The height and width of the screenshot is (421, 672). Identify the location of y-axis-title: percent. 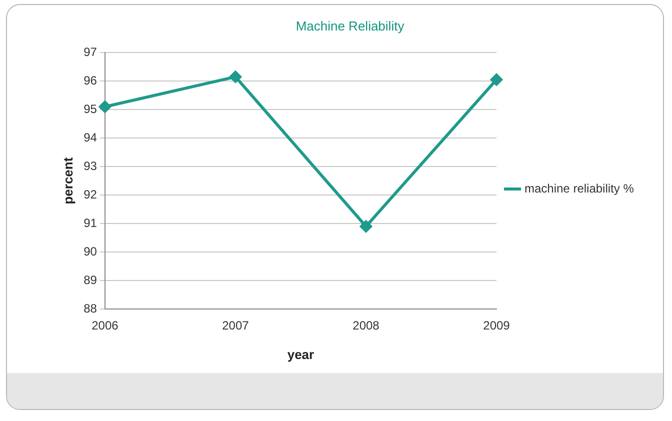
(68, 180).